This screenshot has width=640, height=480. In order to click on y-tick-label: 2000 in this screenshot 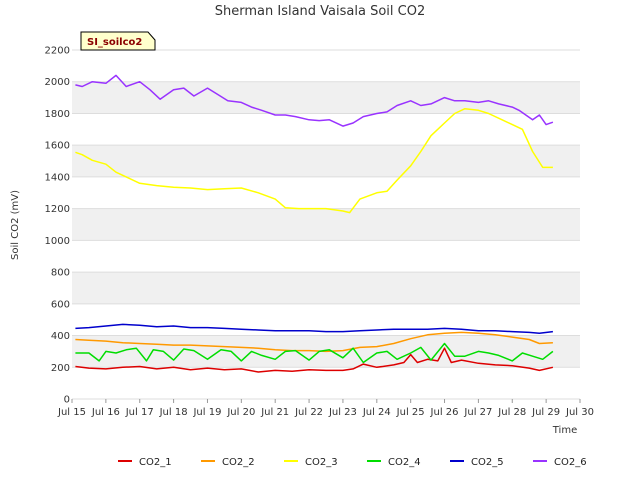, I will do `click(57, 82)`.